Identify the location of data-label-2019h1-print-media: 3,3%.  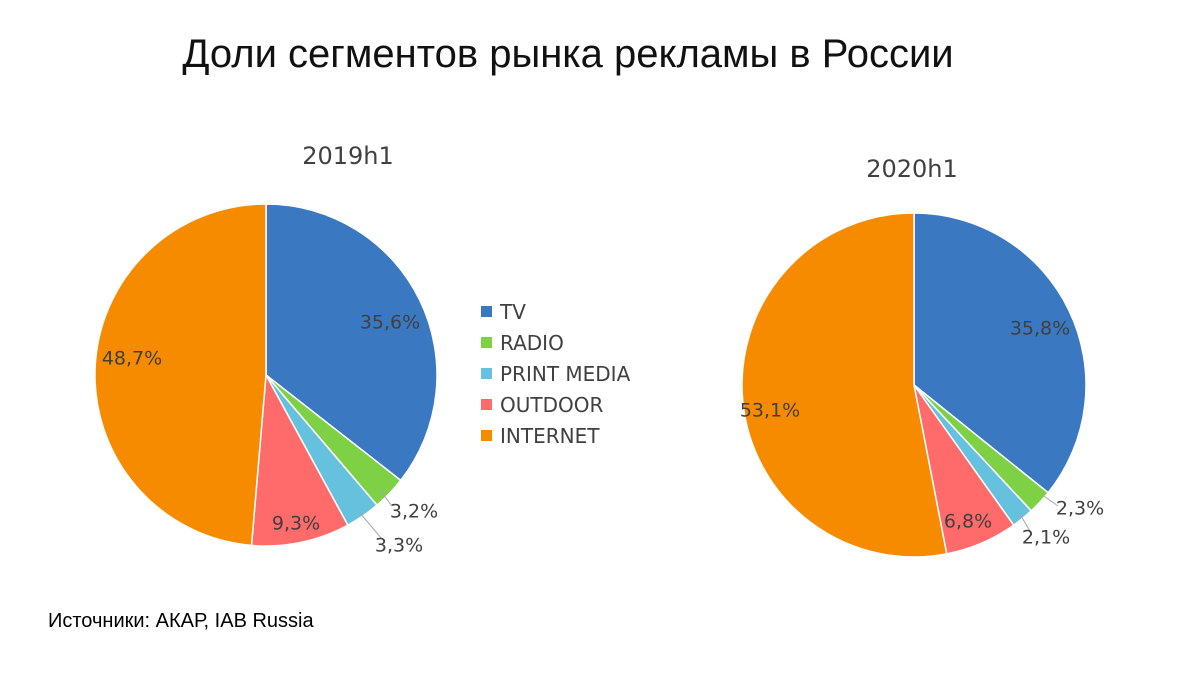
(399, 546).